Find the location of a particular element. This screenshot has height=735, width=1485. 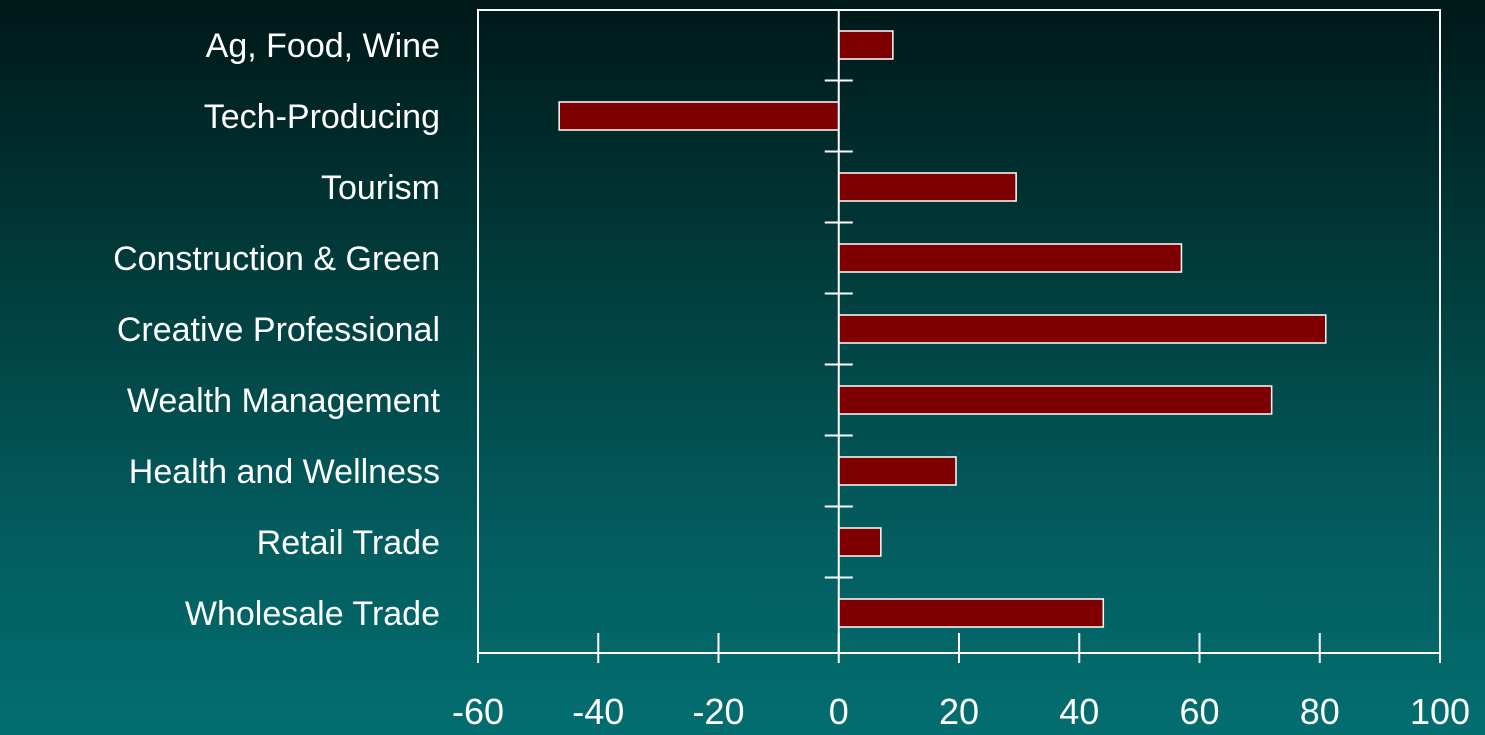

category-label: Tech-Producing is located at coordinates (322, 117).